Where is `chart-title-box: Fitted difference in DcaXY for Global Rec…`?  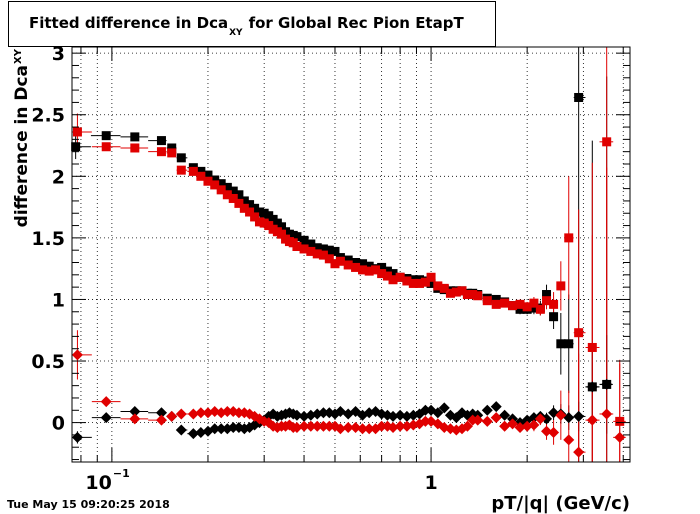
chart-title-box: Fitted difference in DcaXY for Global Rec… is located at coordinates (252, 24).